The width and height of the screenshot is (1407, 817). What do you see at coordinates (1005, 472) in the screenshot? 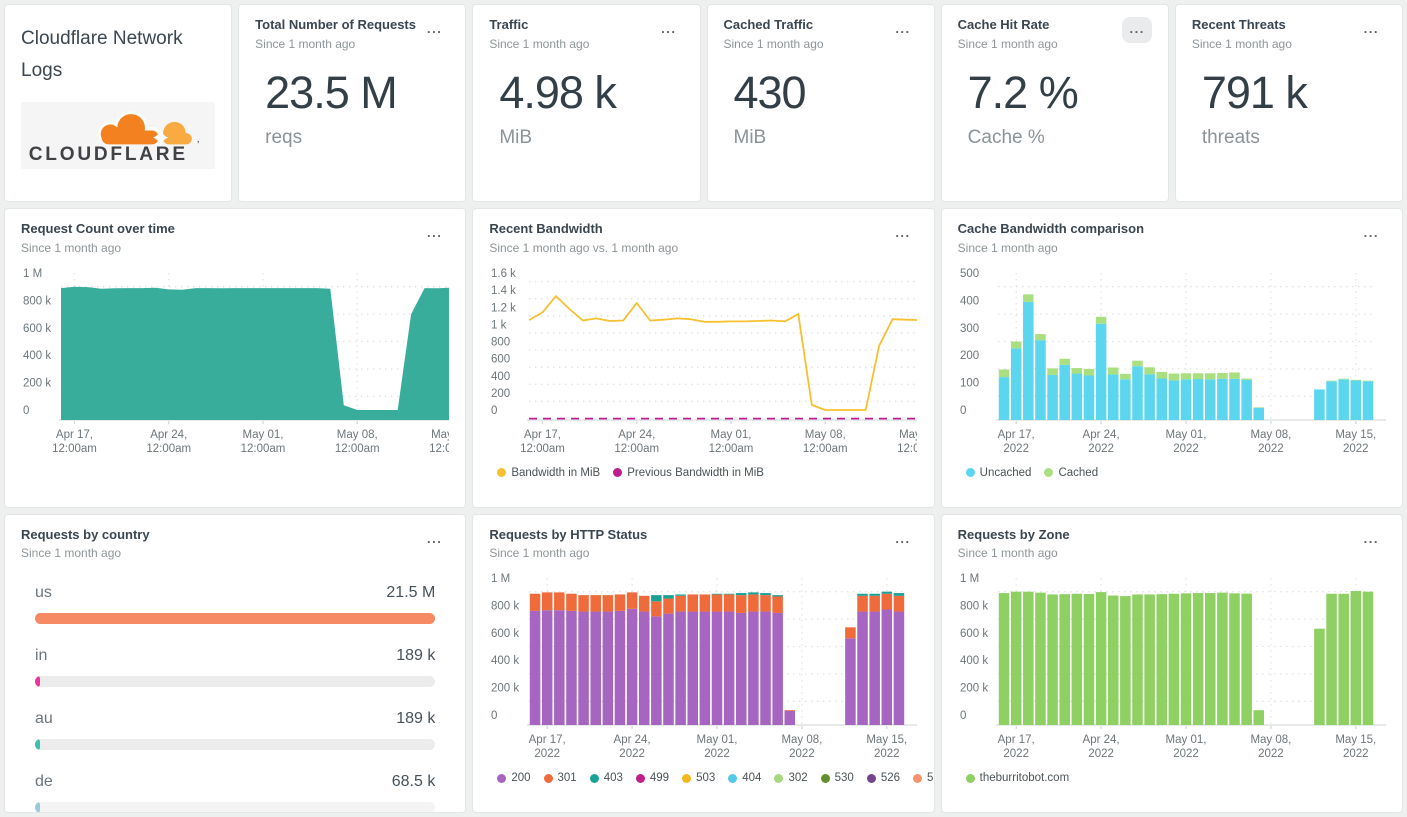
I see `legend-label: Uncached` at bounding box center [1005, 472].